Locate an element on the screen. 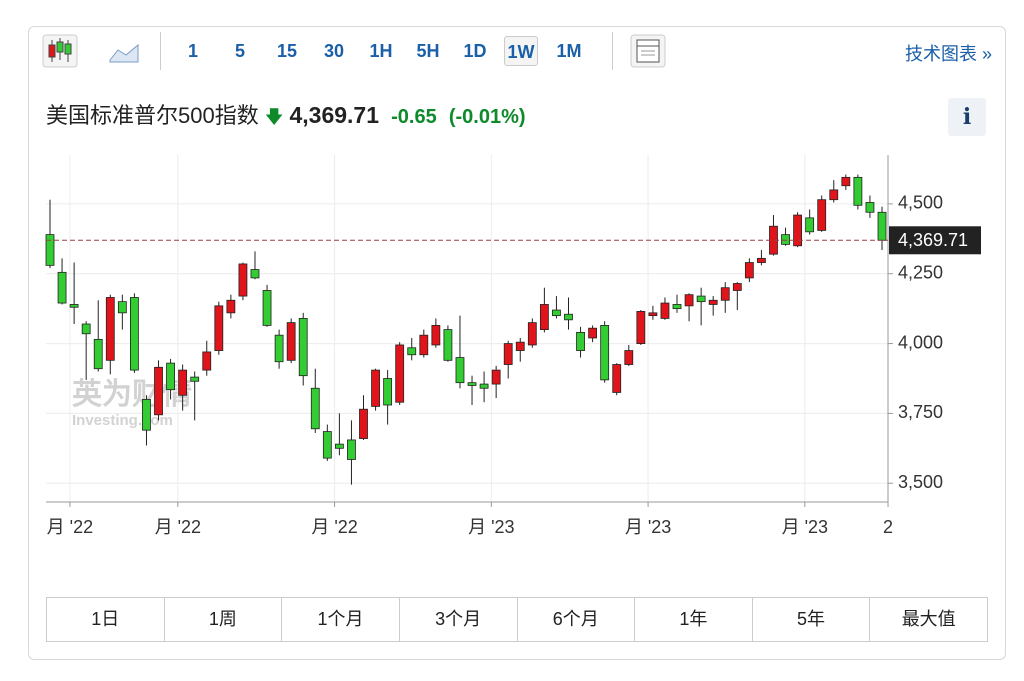  range-button: 5年 is located at coordinates (810, 619).